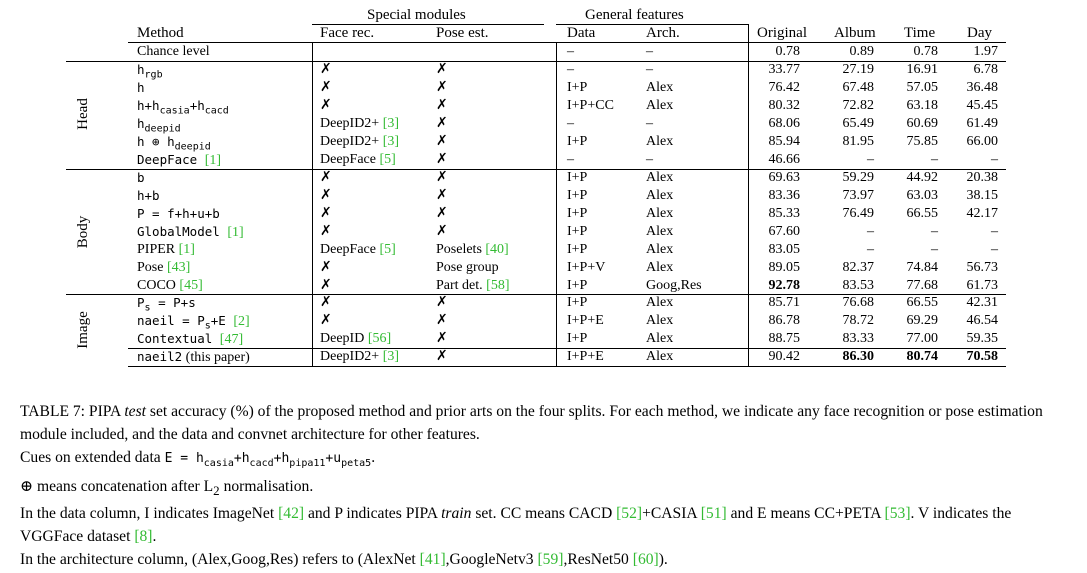  Describe the element at coordinates (858, 123) in the screenshot. I see `album-cell: 65.49` at that location.